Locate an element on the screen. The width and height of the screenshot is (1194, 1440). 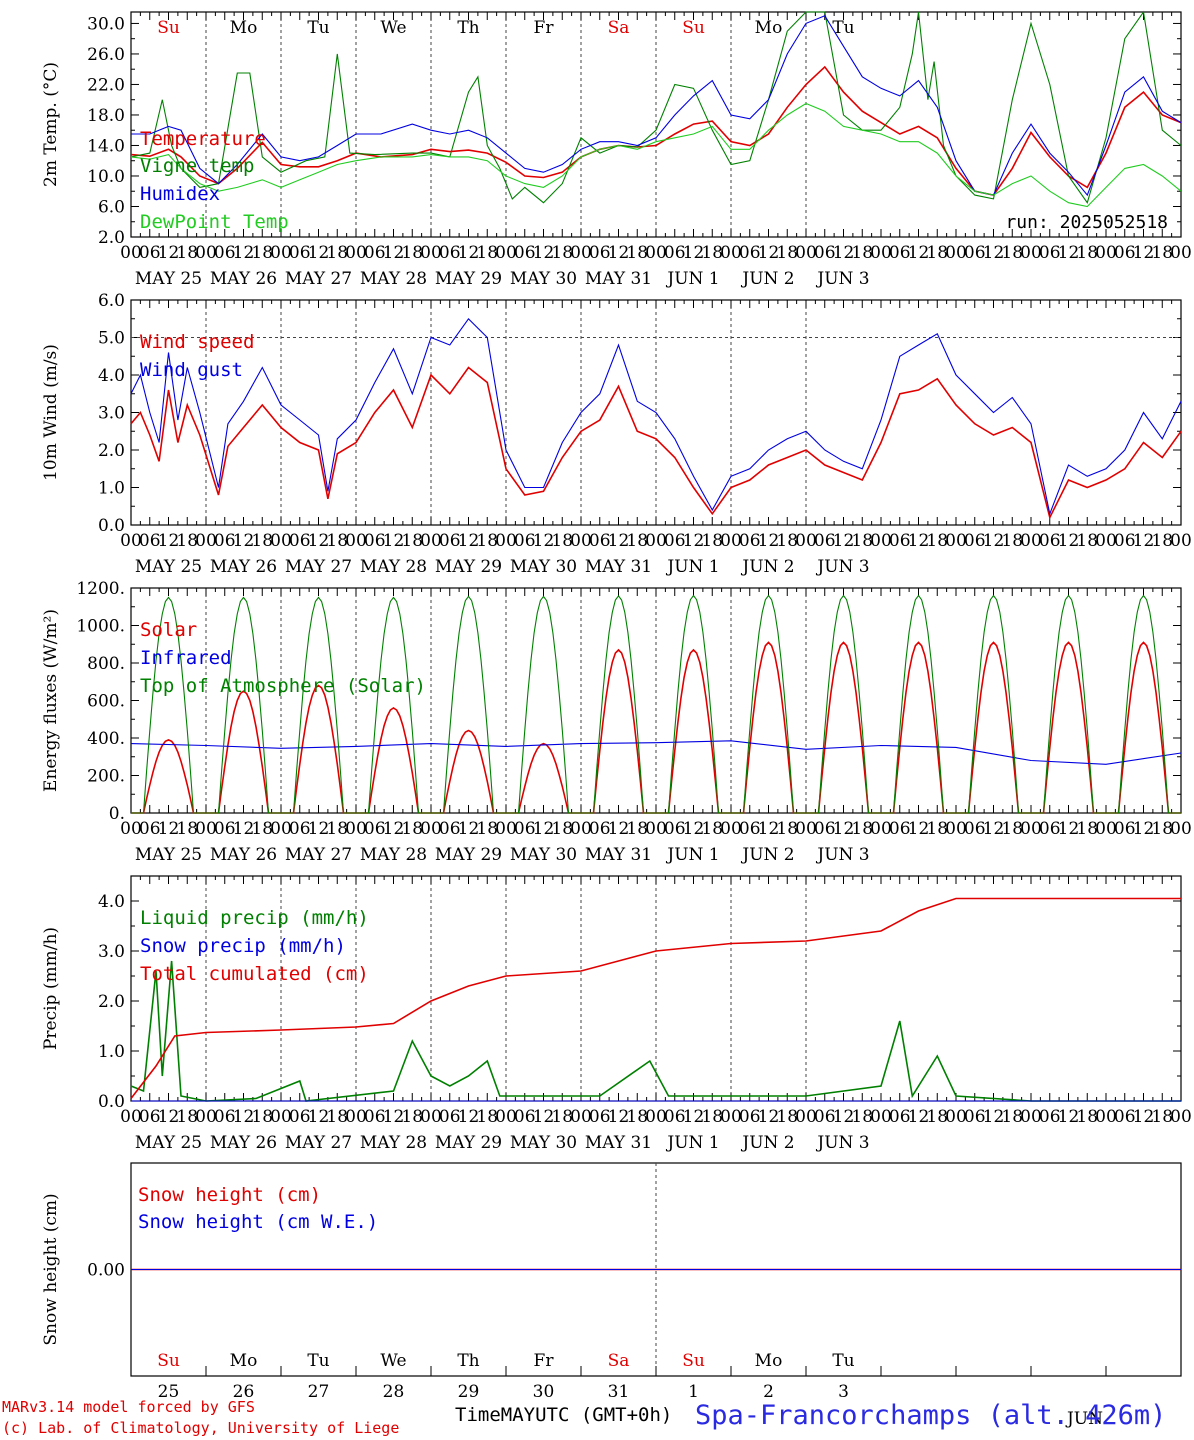
date-label: MAY 28 is located at coordinates (393, 567).